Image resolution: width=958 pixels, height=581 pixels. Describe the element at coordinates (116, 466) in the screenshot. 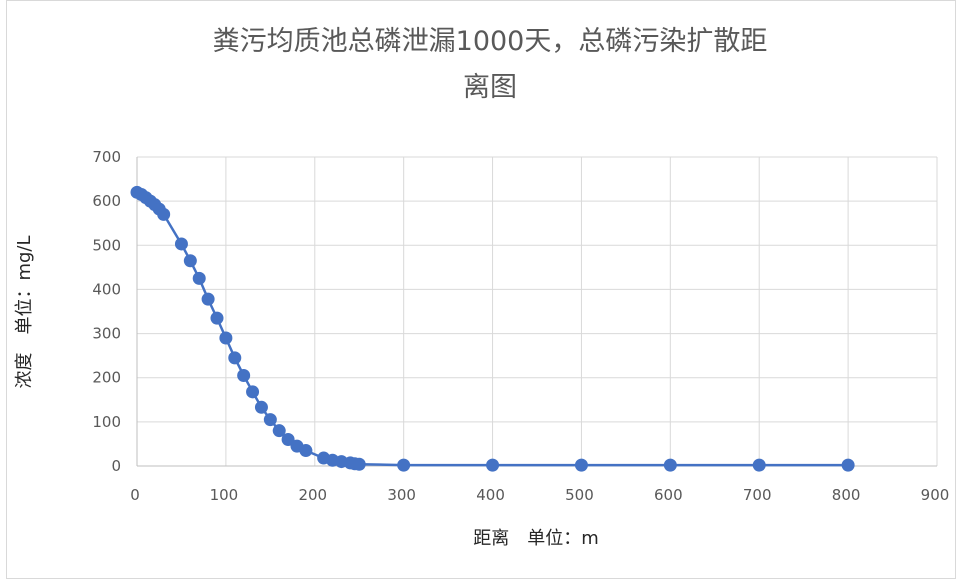

I see `y-tick-label: 0` at that location.